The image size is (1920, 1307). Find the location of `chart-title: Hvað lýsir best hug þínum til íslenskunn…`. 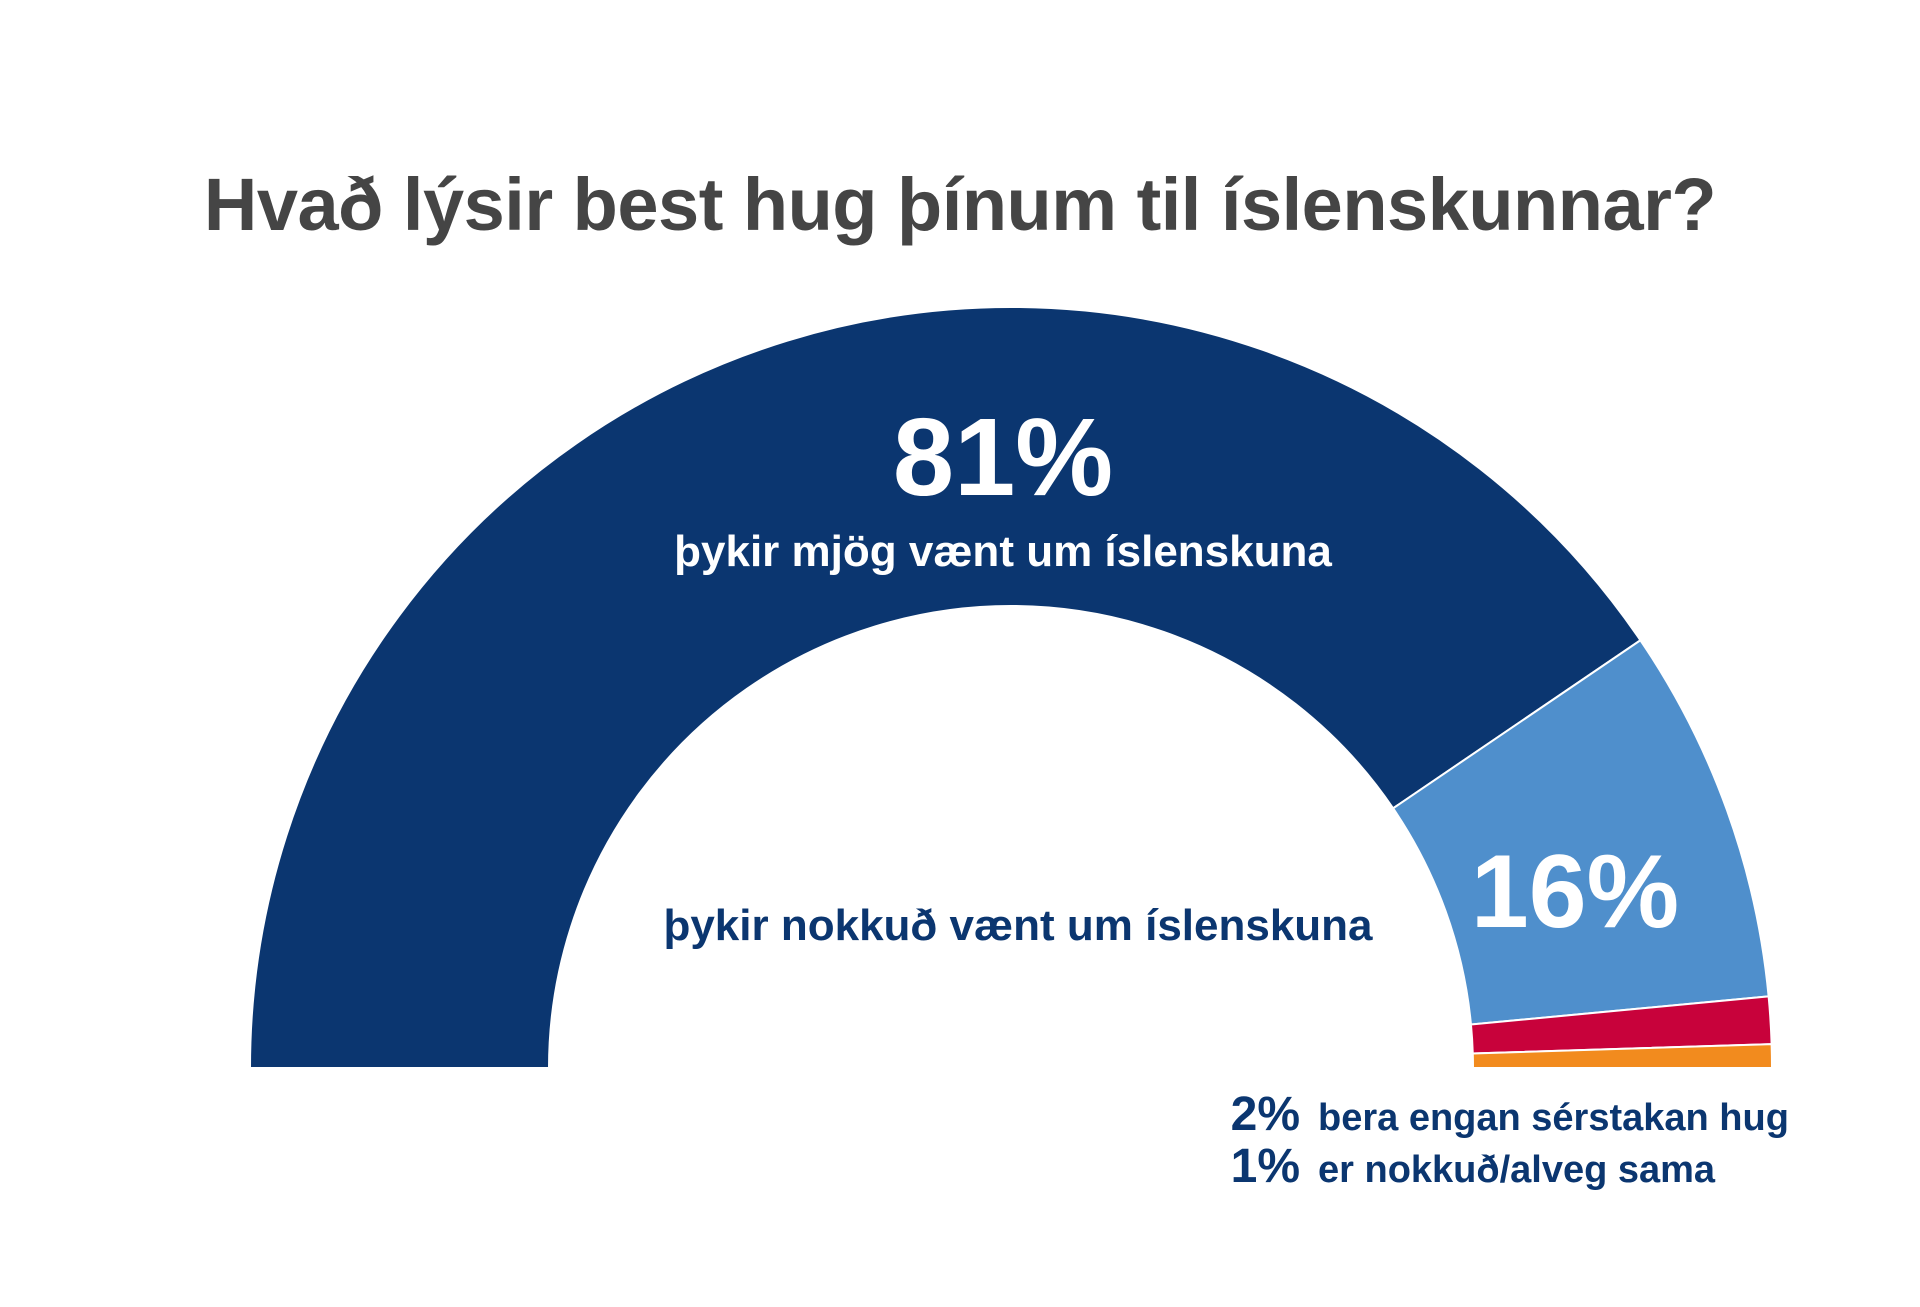

chart-title: Hvað lýsir best hug þínum til íslenskunn… is located at coordinates (960, 204).